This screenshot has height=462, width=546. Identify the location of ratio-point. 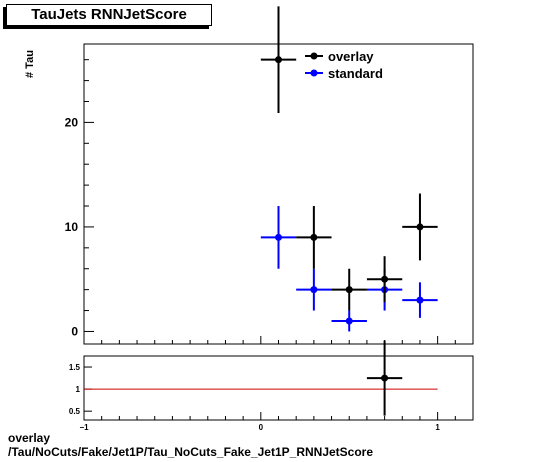
(384, 378).